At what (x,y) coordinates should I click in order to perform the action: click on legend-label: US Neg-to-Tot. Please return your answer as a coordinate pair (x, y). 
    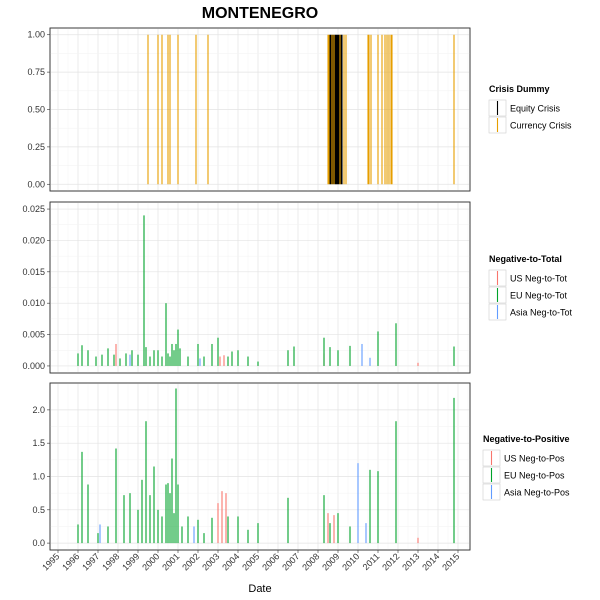
    Looking at the image, I should click on (539, 279).